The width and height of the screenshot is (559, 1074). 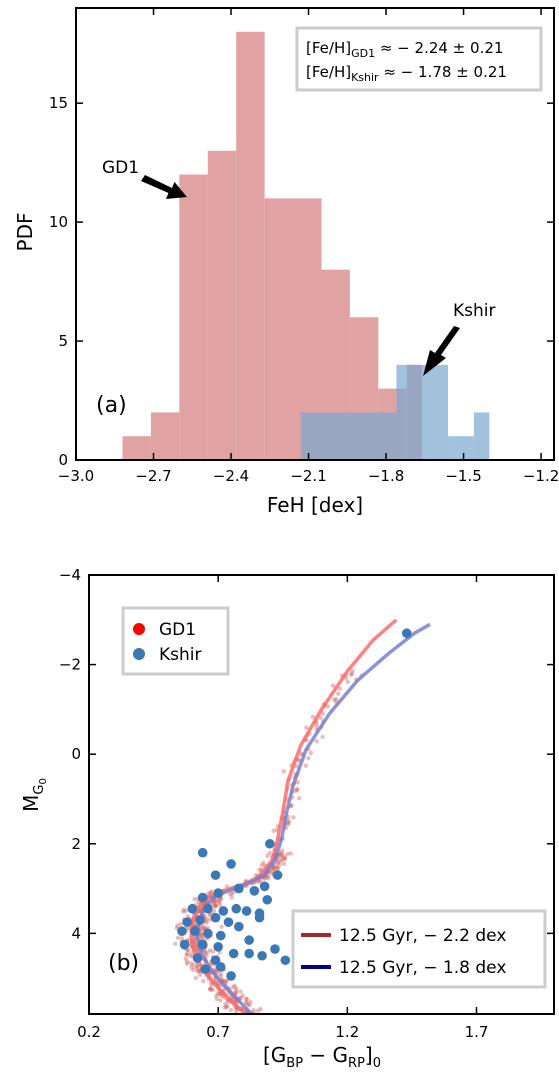 I want to click on histogram-y-tick-label: 0, so click(x=63, y=460).